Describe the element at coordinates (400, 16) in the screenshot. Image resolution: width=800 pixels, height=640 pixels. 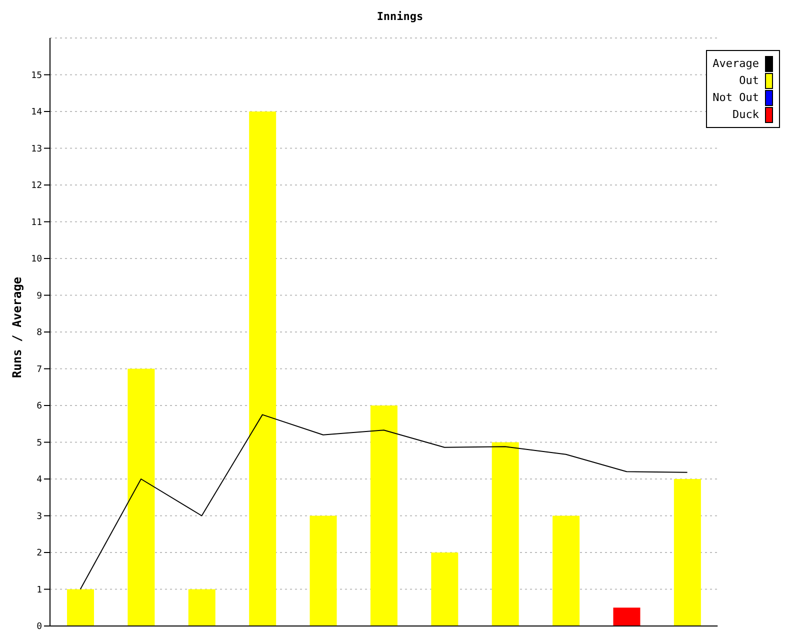
I see `chart-title: Innings` at that location.